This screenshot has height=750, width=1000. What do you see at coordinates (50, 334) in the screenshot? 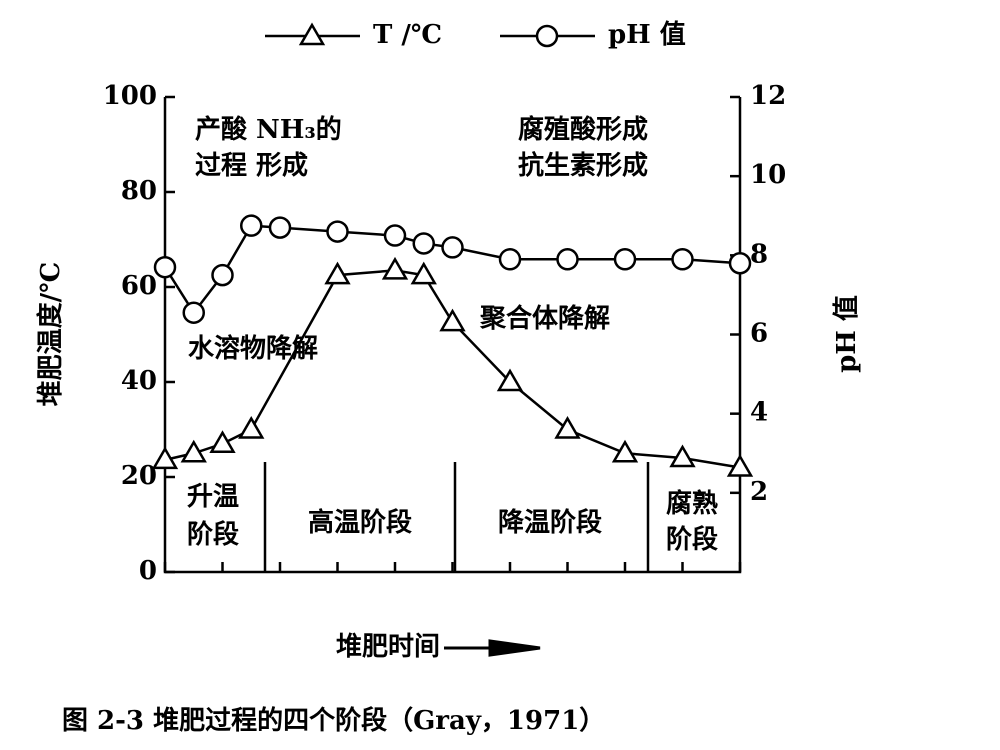
I see `y-axis-label: 堆肥温度/℃` at bounding box center [50, 334].